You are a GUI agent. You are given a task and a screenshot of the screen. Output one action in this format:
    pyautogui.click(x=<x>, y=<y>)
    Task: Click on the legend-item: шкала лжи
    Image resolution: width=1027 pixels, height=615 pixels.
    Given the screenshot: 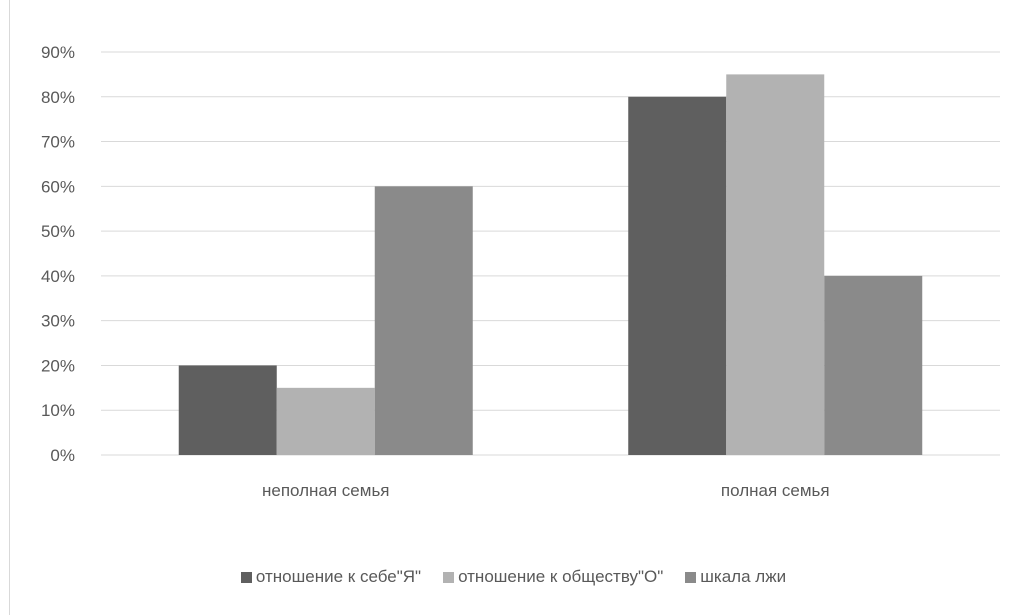 What is the action you would take?
    pyautogui.click(x=735, y=577)
    